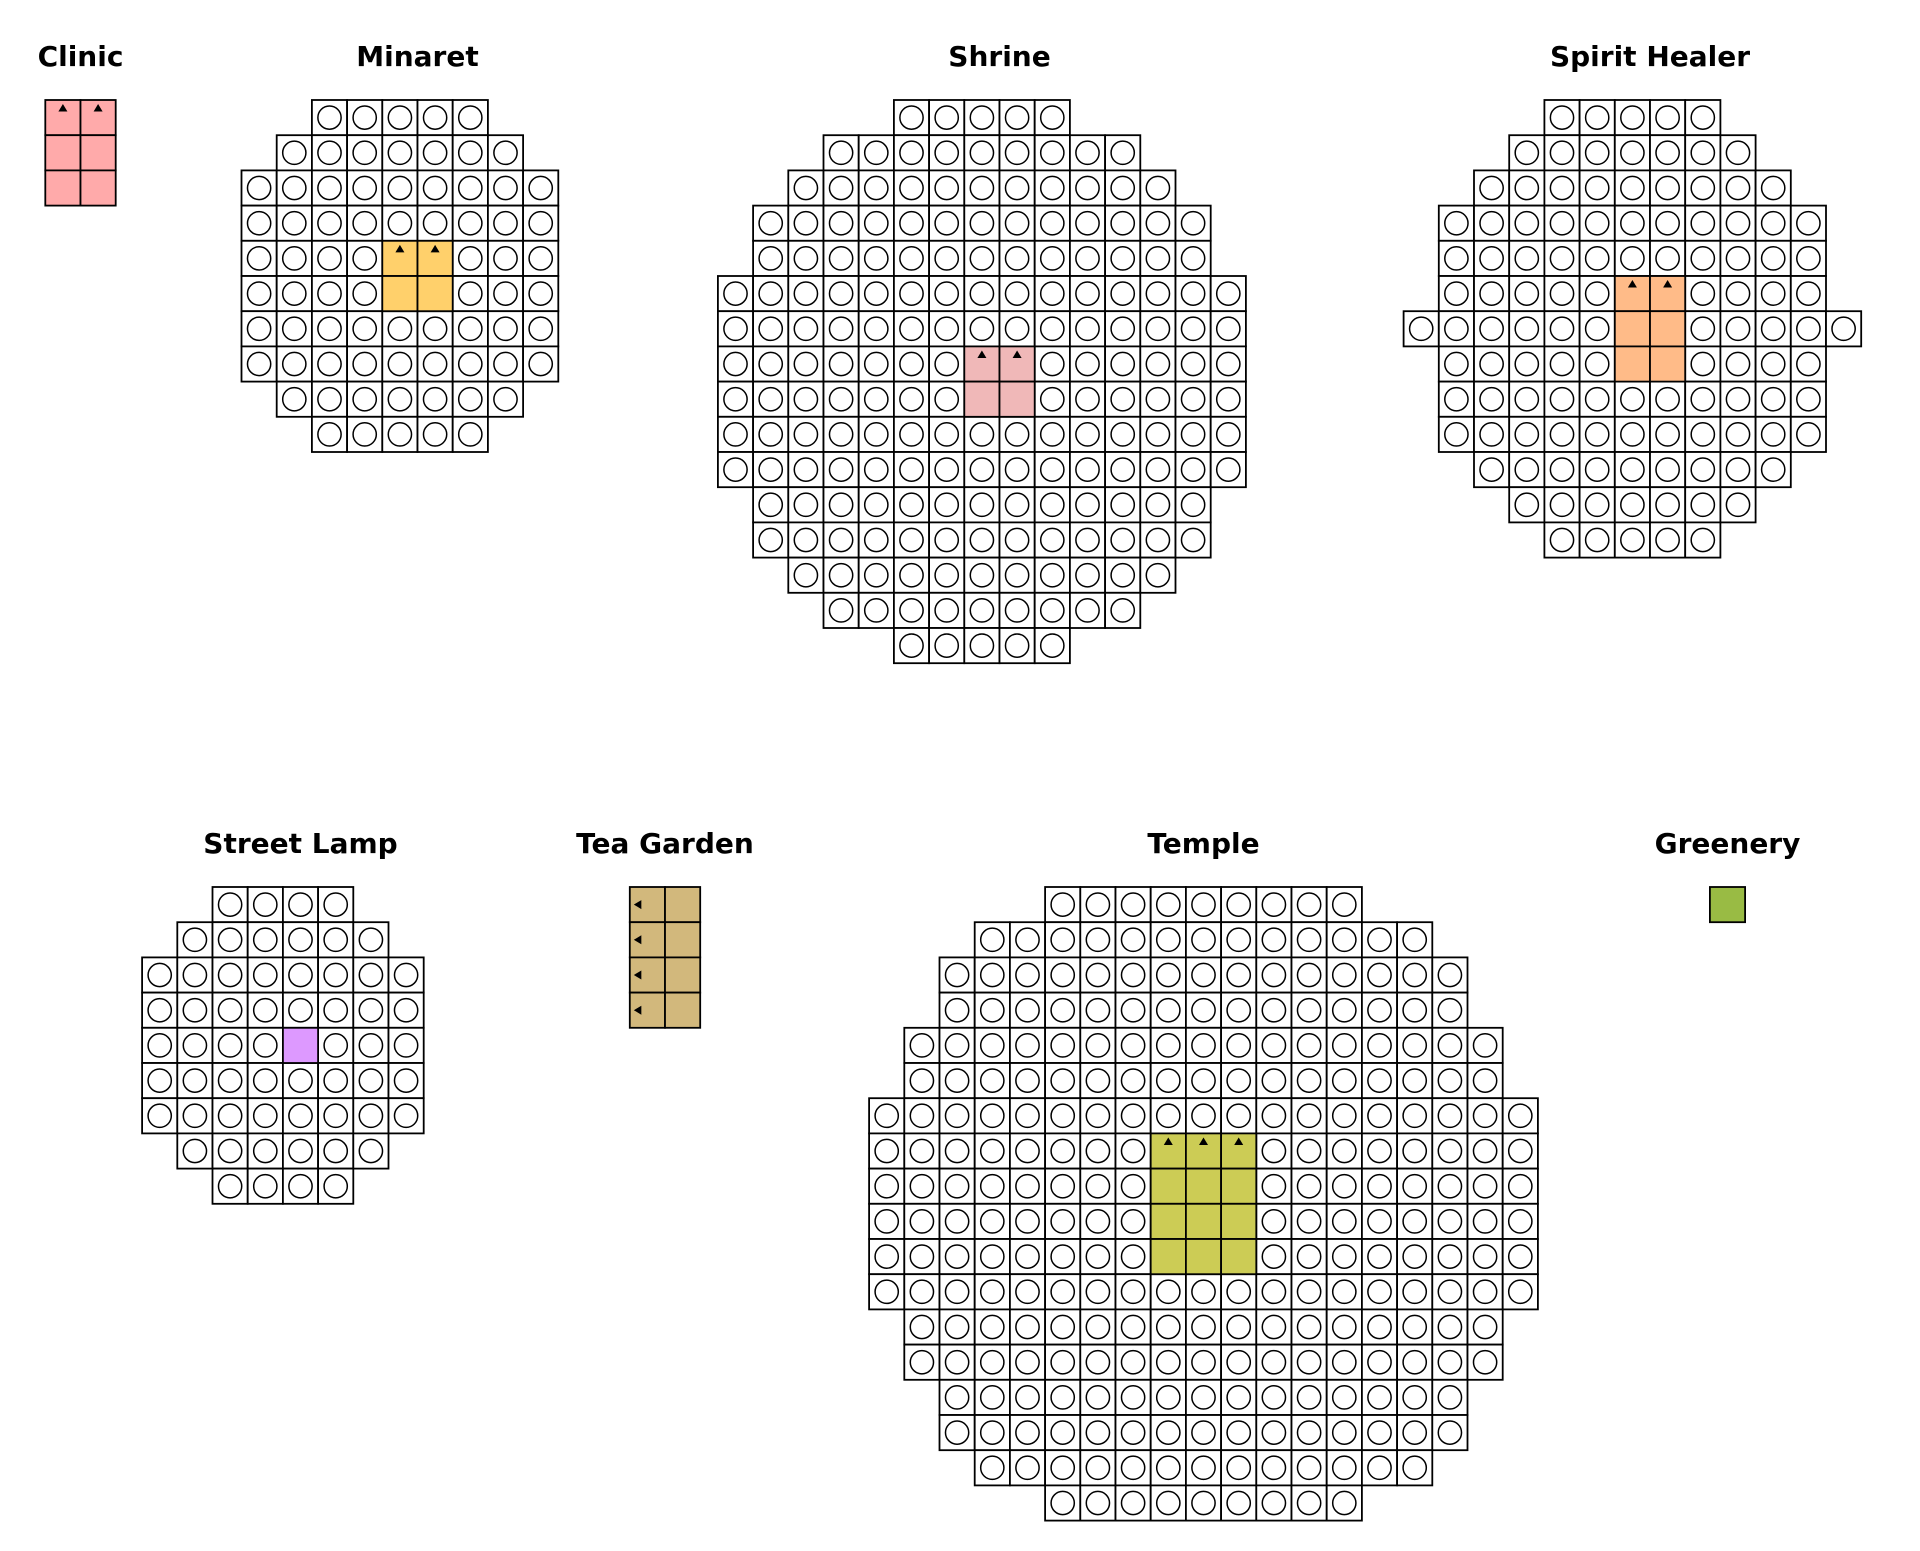 This screenshot has width=1920, height=1551. What do you see at coordinates (400, 294) in the screenshot?
I see `minaret-footprint-cell` at bounding box center [400, 294].